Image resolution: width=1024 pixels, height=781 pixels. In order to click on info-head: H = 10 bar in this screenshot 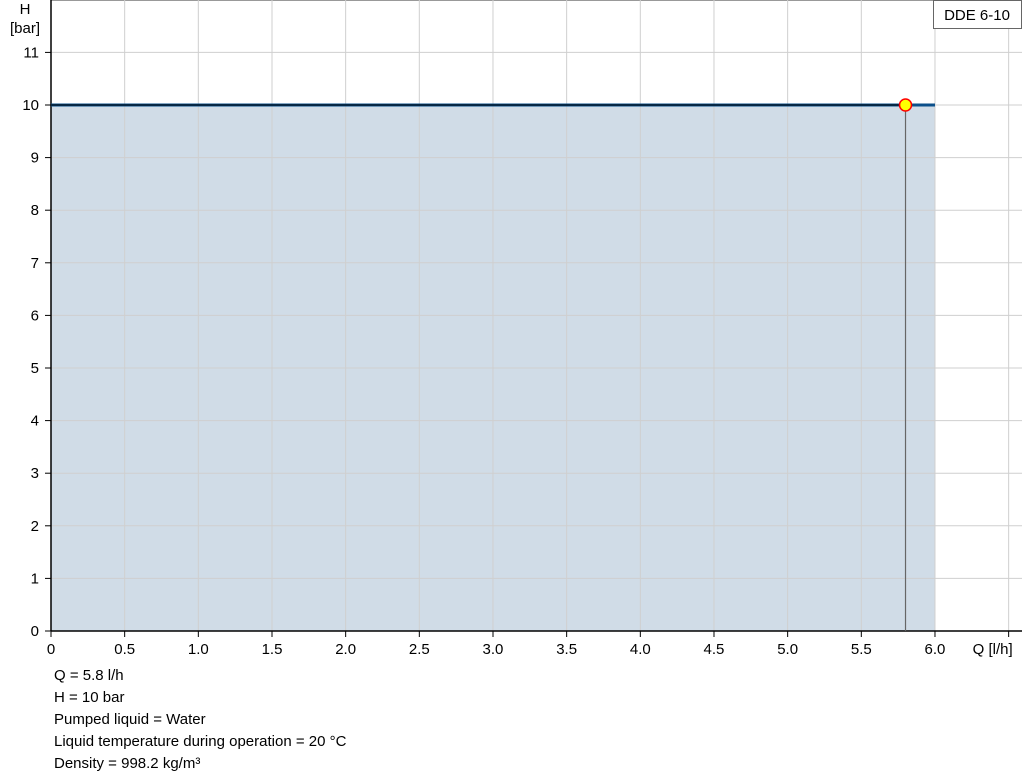, I will do `click(89, 697)`.